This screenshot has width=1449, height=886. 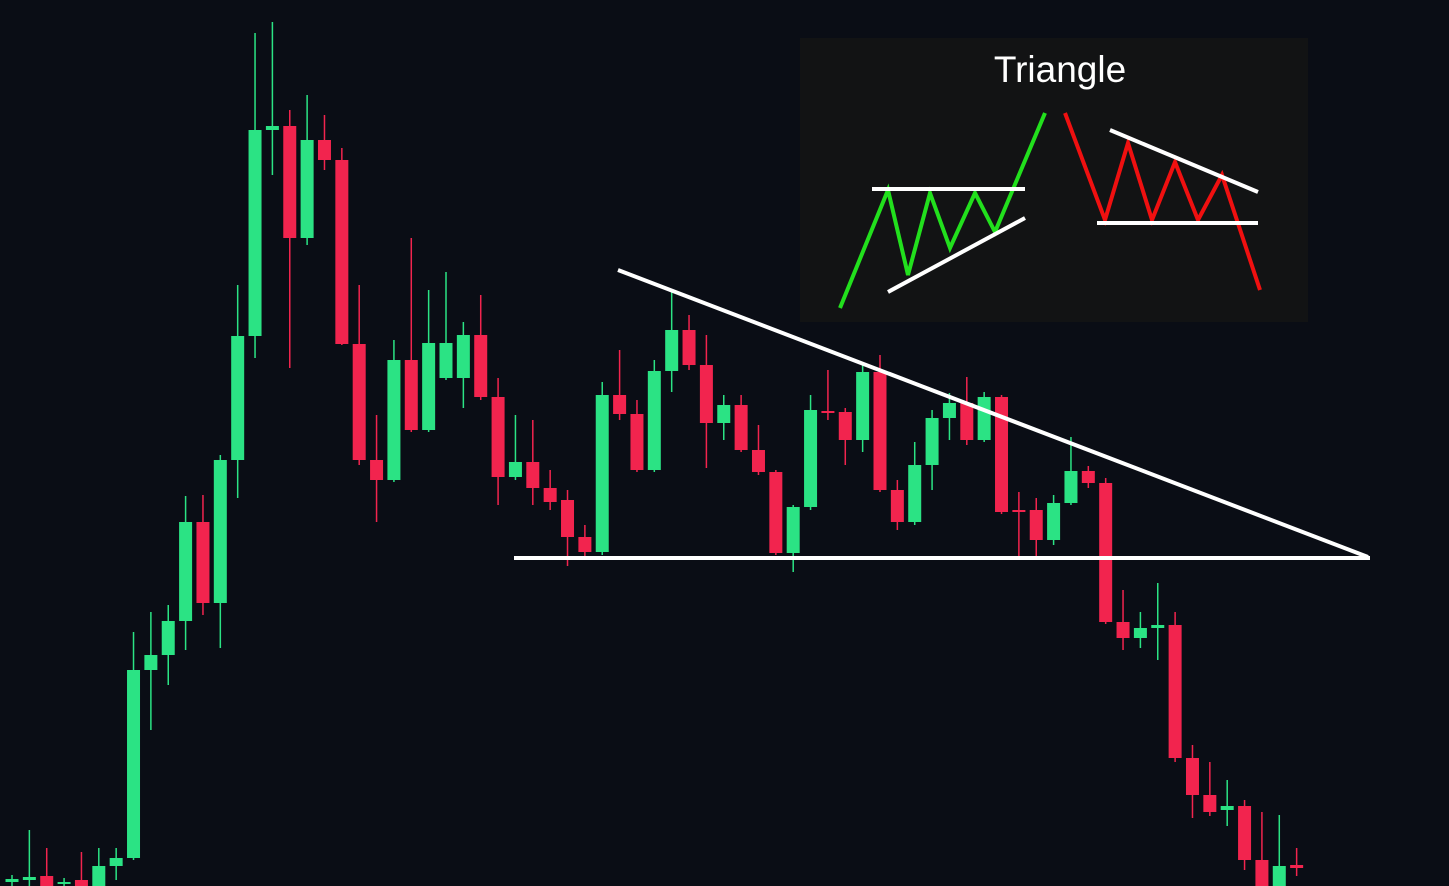 I want to click on ascending-pattern, so click(x=942, y=210).